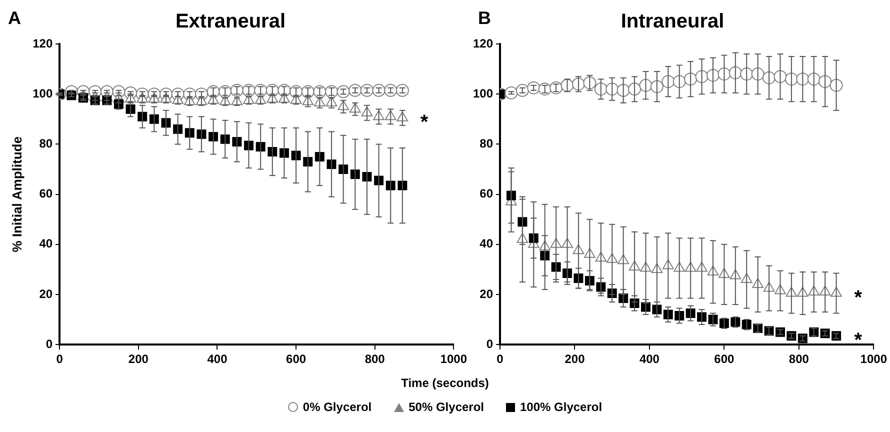  Describe the element at coordinates (672, 21) in the screenshot. I see `chart-title: Intraneural` at that location.